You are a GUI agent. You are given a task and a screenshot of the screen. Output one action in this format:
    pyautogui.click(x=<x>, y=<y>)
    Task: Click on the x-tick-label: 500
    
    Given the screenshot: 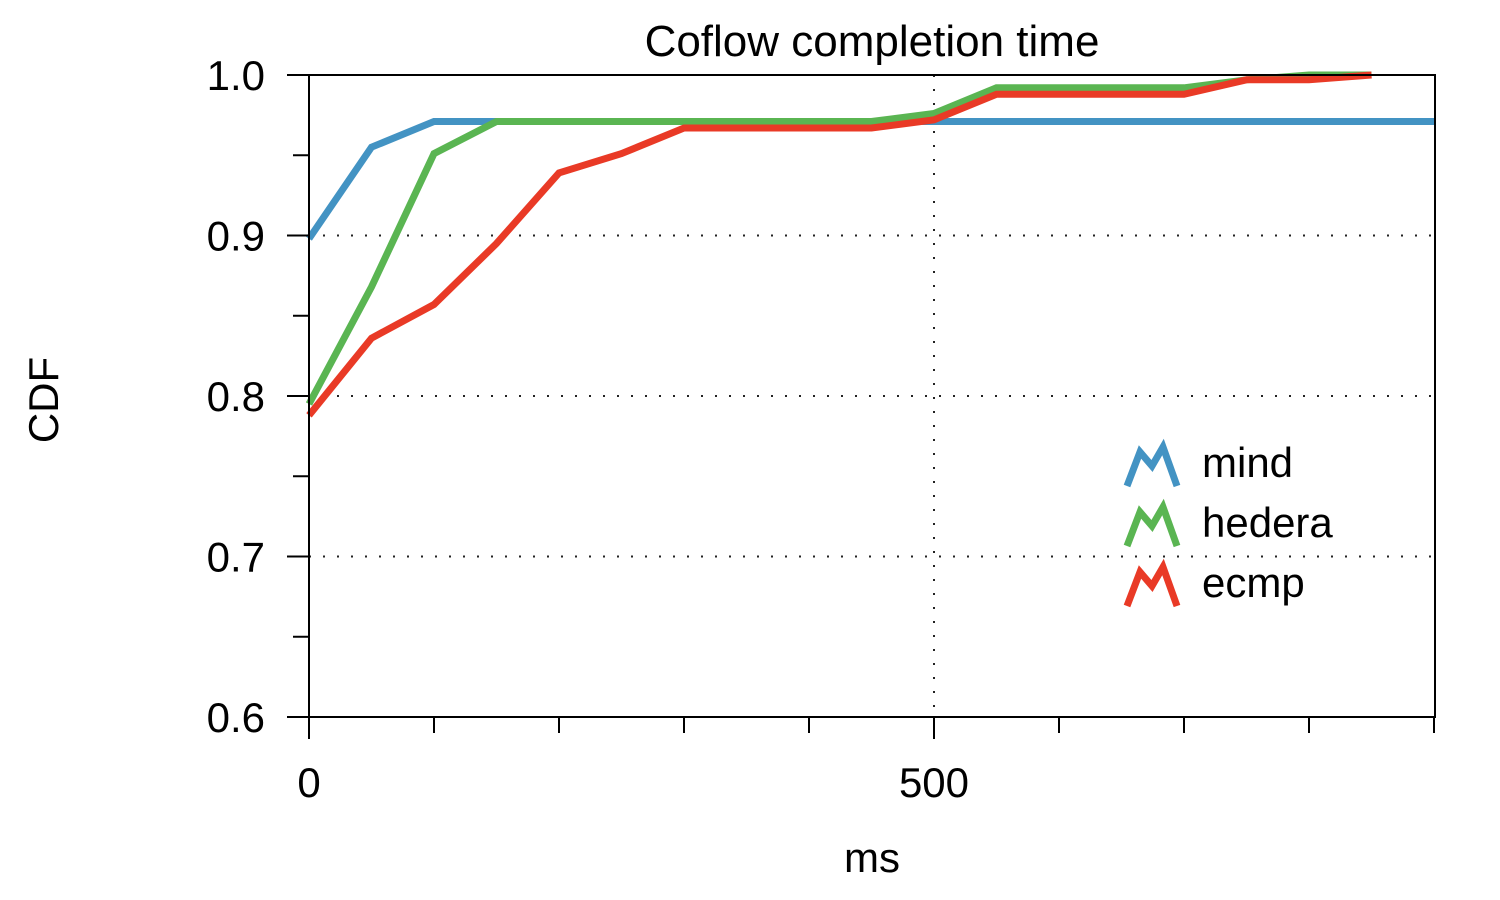 What is the action you would take?
    pyautogui.click(x=934, y=782)
    